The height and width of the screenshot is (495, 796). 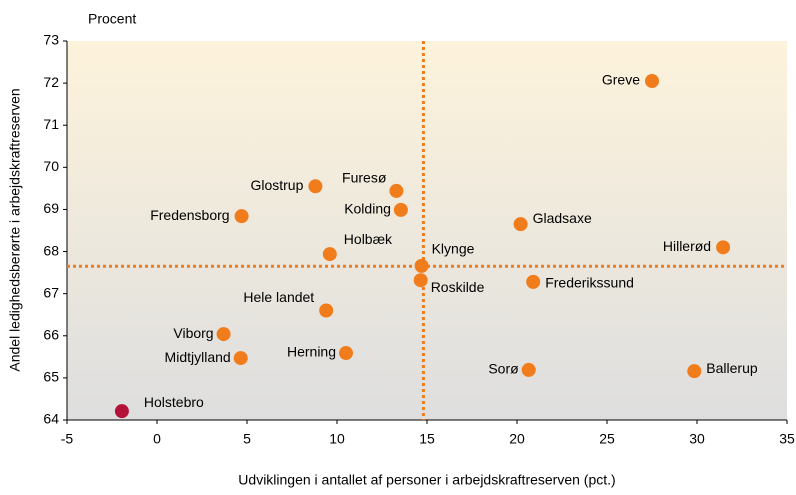 I want to click on point-label: Fredensborg, so click(x=189, y=215).